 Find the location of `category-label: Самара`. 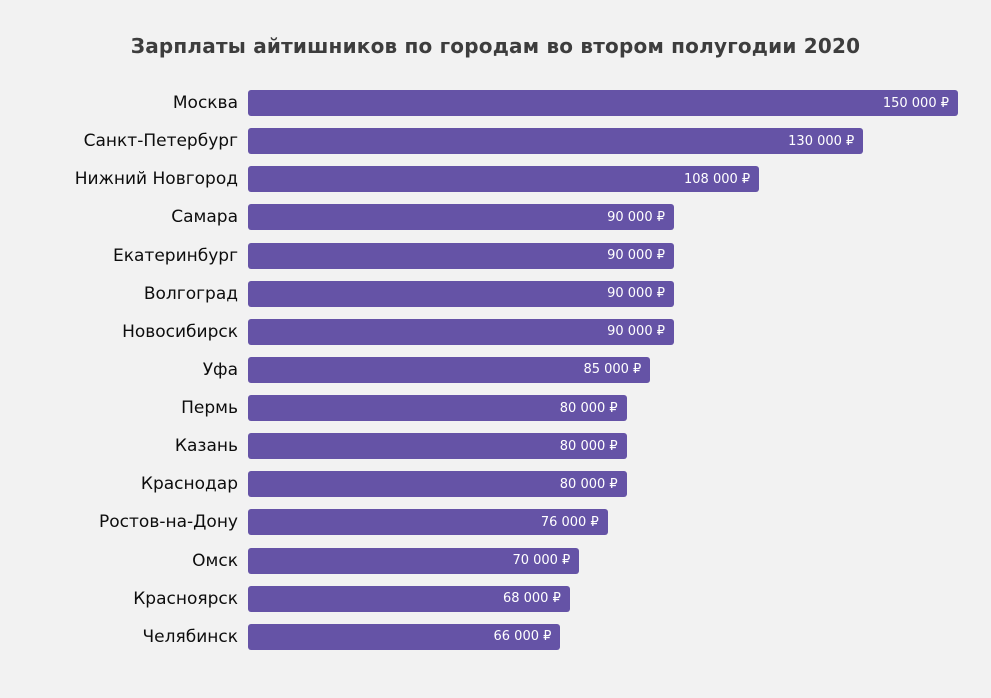

category-label: Самара is located at coordinates (204, 217).